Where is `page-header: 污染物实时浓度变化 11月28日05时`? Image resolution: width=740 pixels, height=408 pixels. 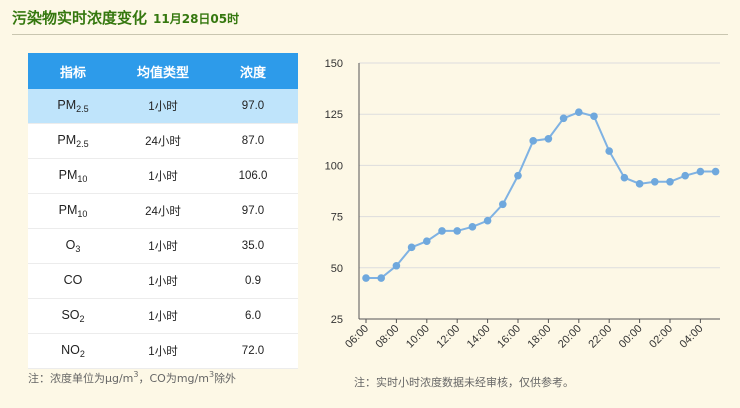 page-header: 污染物实时浓度变化 11月28日05时 is located at coordinates (370, 20).